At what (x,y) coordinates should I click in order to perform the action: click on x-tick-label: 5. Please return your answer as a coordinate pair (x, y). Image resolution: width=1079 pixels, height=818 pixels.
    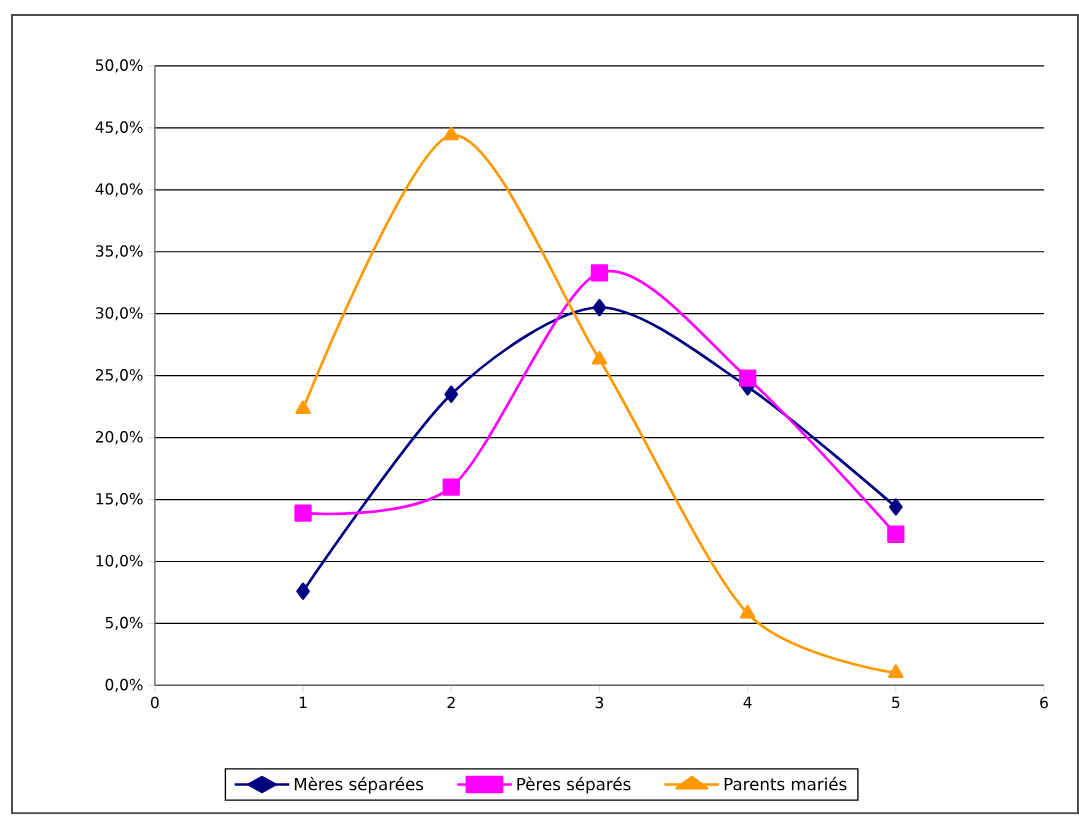
    Looking at the image, I should click on (896, 702).